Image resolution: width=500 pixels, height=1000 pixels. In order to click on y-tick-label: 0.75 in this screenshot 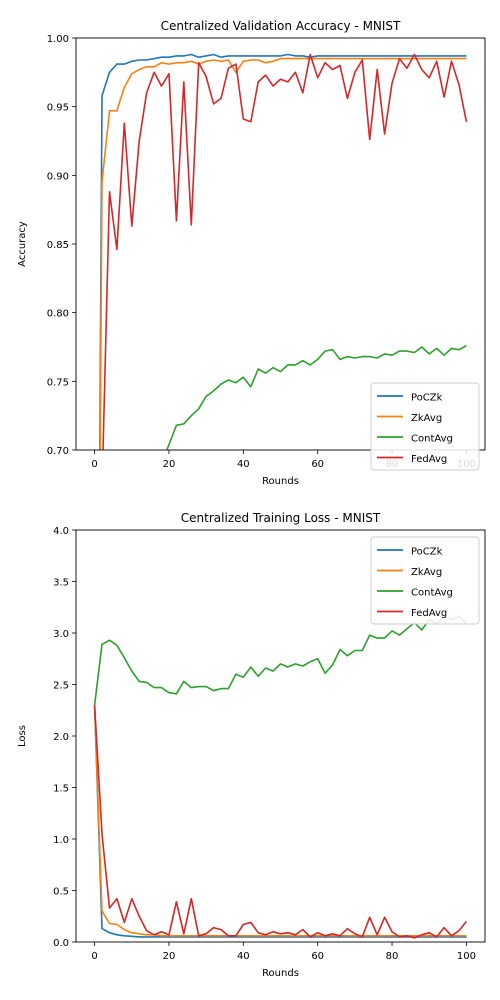, I will do `click(58, 382)`.